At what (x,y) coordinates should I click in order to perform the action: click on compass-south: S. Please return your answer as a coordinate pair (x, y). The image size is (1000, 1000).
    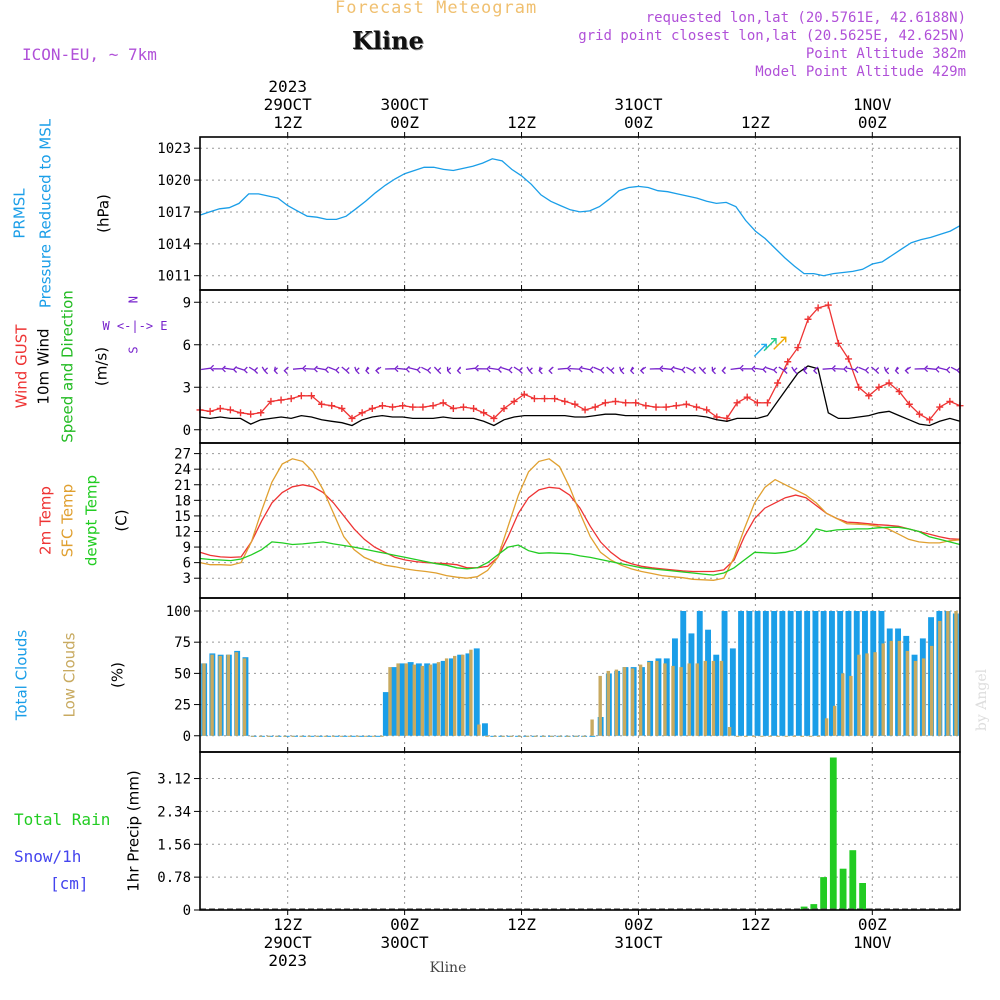
    Looking at the image, I should click on (134, 349).